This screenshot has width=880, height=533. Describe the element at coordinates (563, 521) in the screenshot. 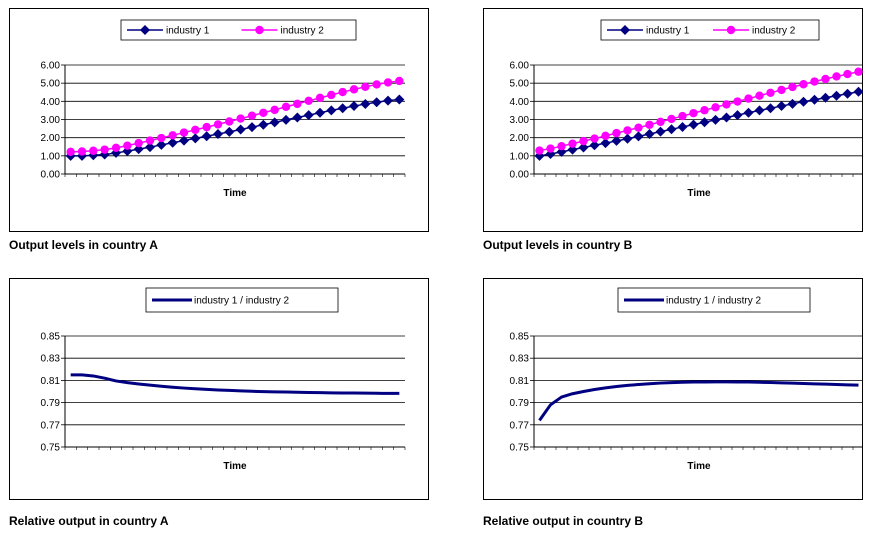

I see `caption-country-b-relative: Relative output in country B` at that location.